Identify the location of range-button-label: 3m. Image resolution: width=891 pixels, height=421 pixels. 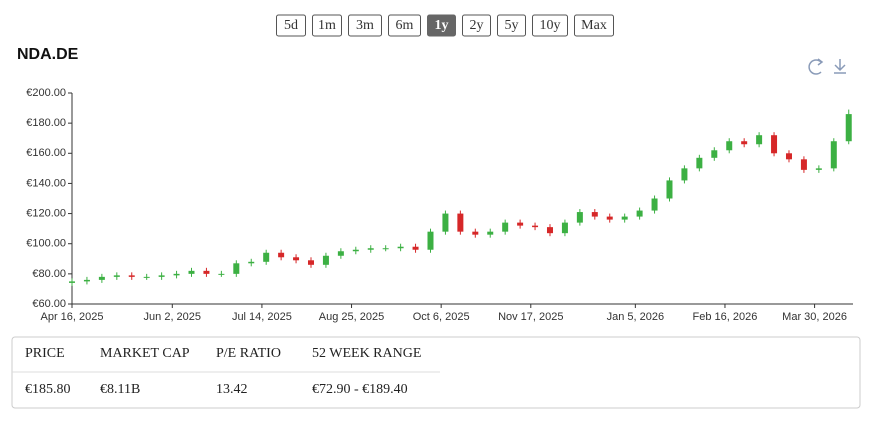
(365, 25).